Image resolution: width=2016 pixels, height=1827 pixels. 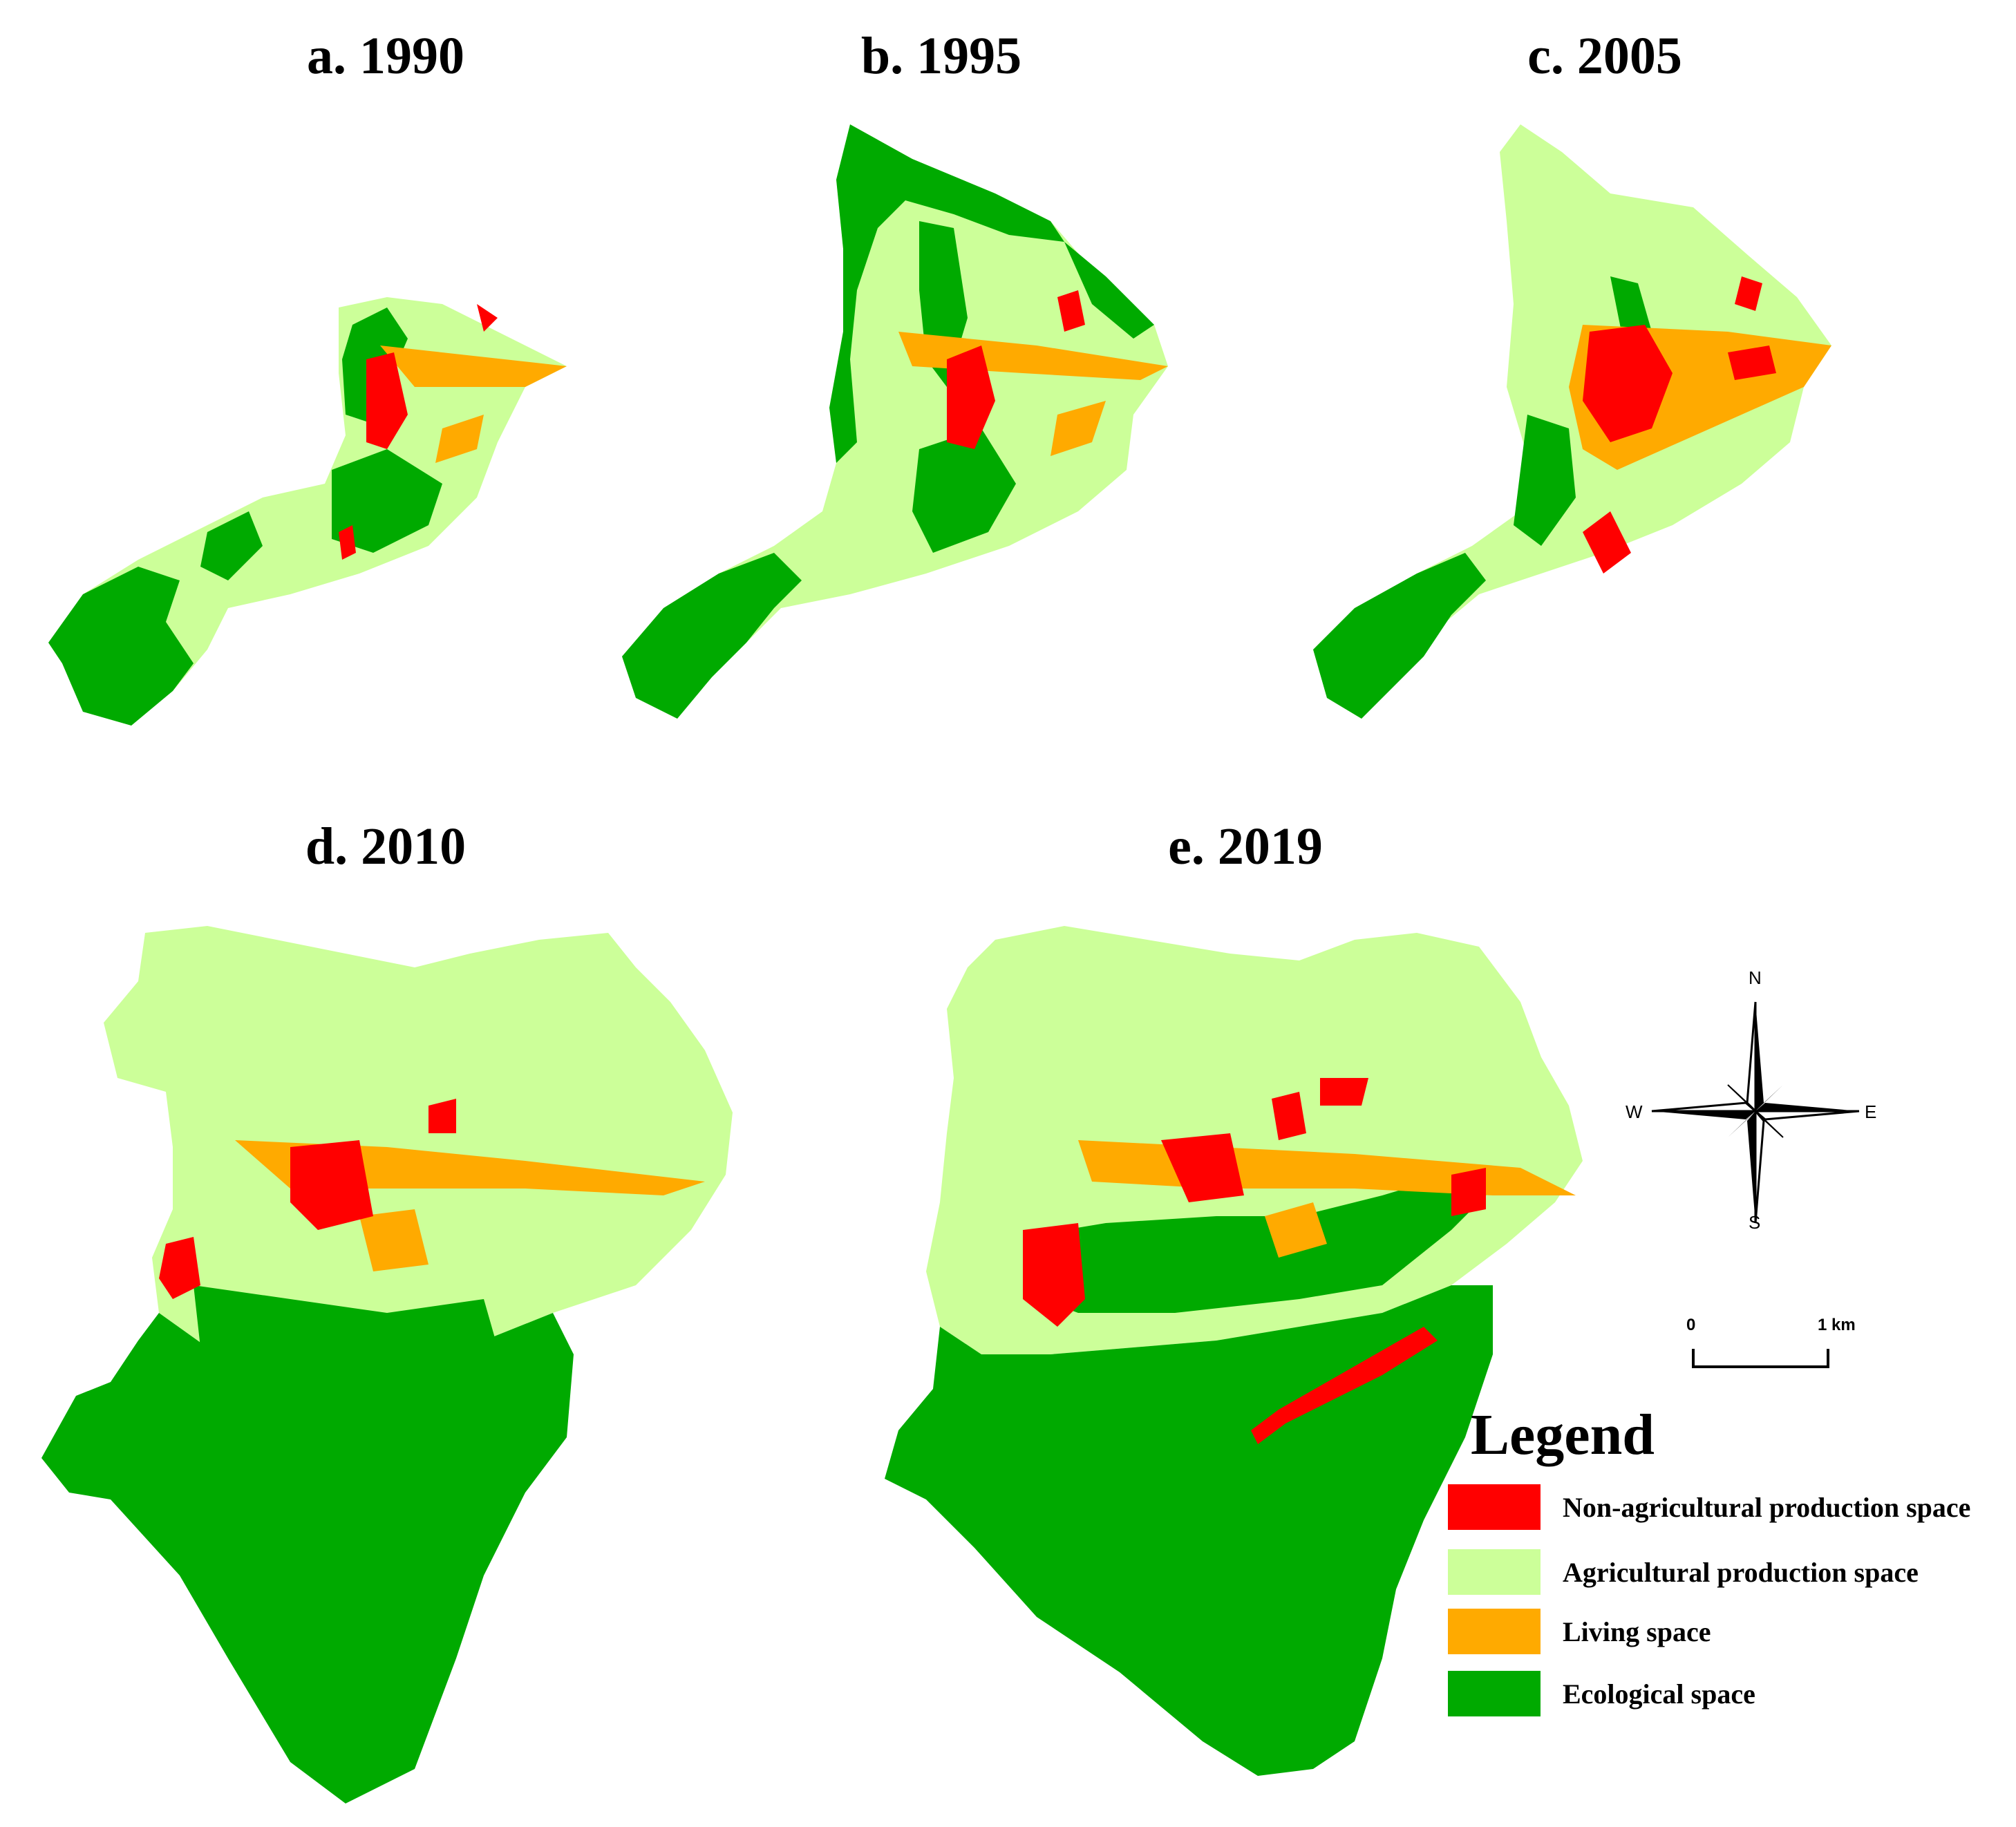 What do you see at coordinates (1807, 1107) in the screenshot?
I see `compass-east-arm-dark` at bounding box center [1807, 1107].